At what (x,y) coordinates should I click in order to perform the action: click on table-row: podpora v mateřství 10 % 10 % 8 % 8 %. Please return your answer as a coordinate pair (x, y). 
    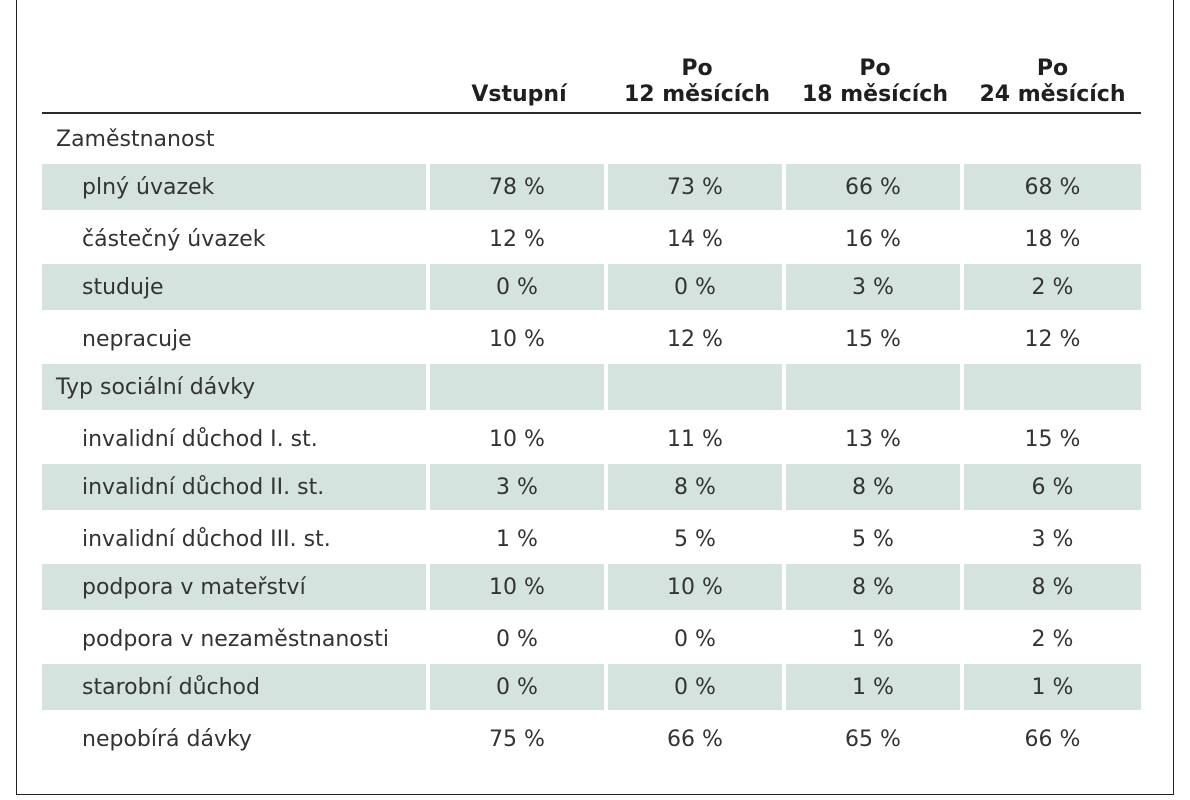
    Looking at the image, I should click on (591, 589).